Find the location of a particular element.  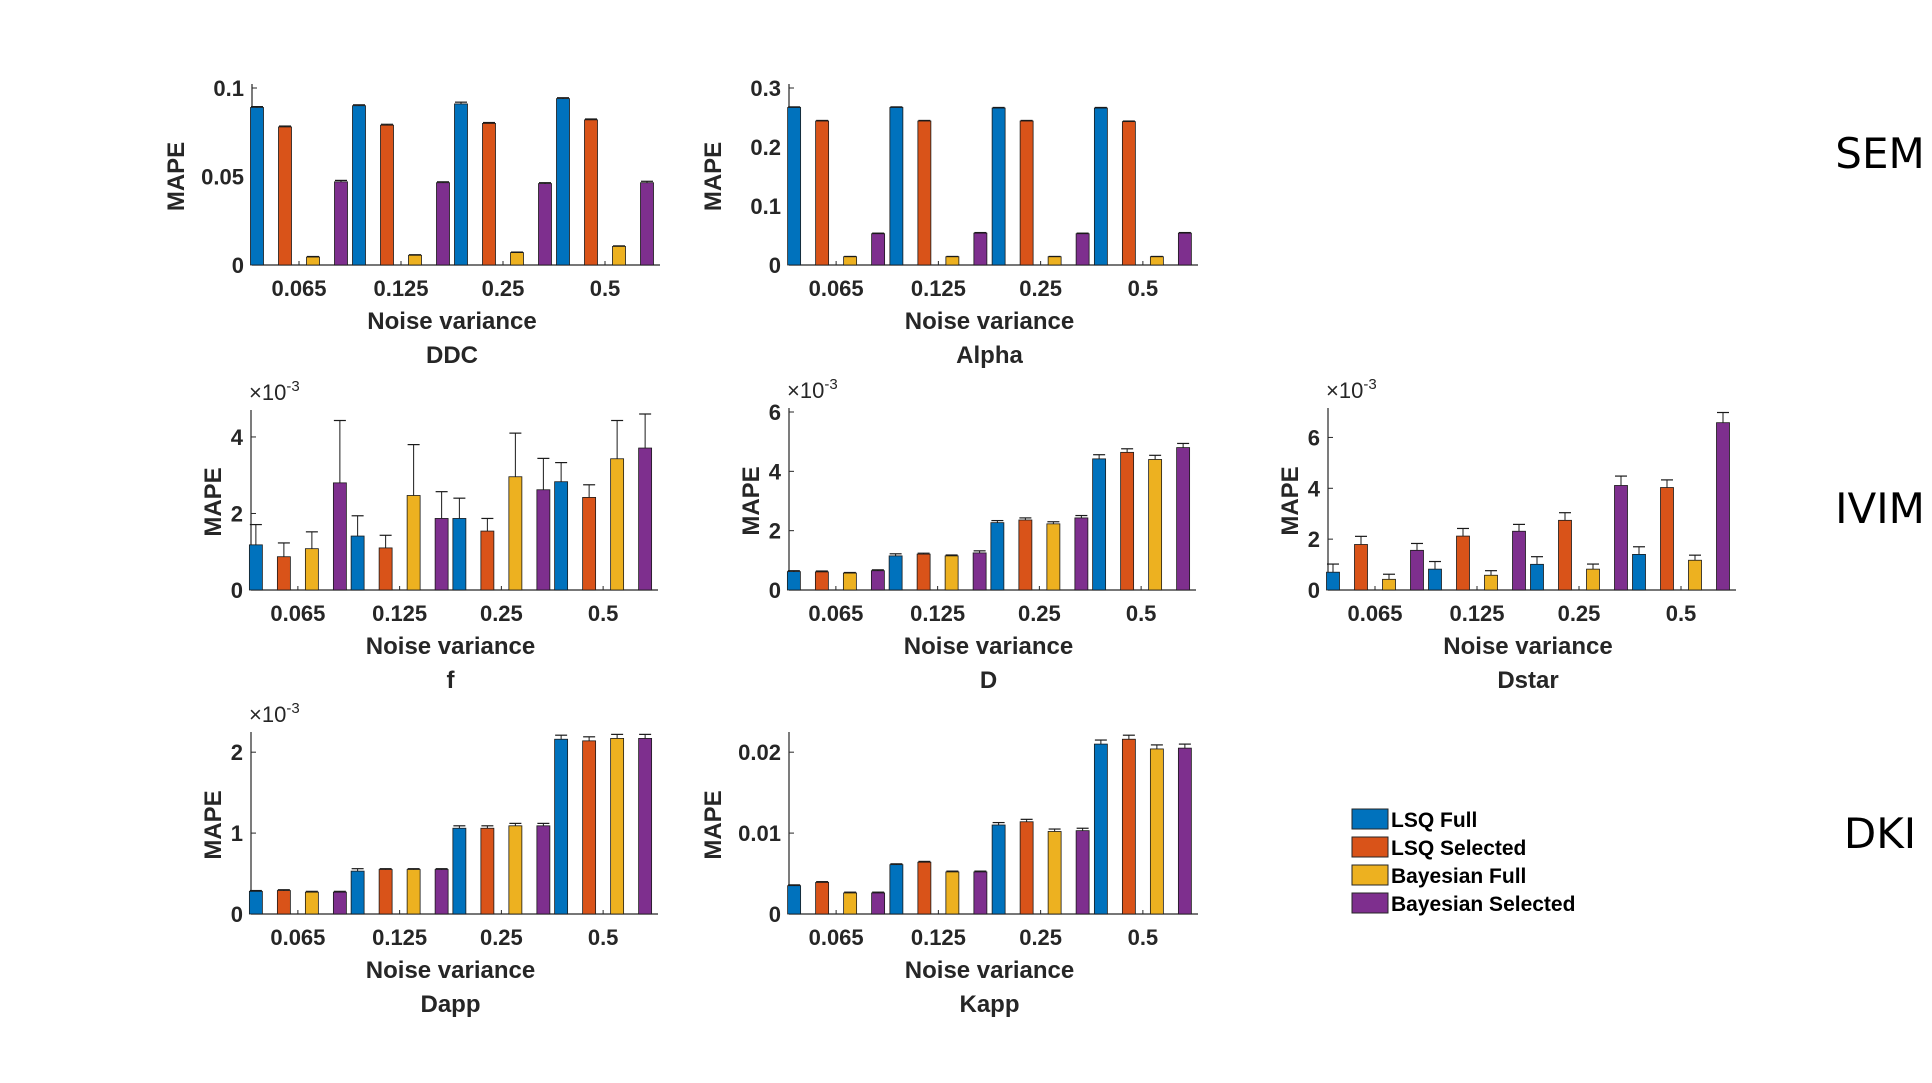

legend-swatch-lsq-full is located at coordinates (1370, 819).